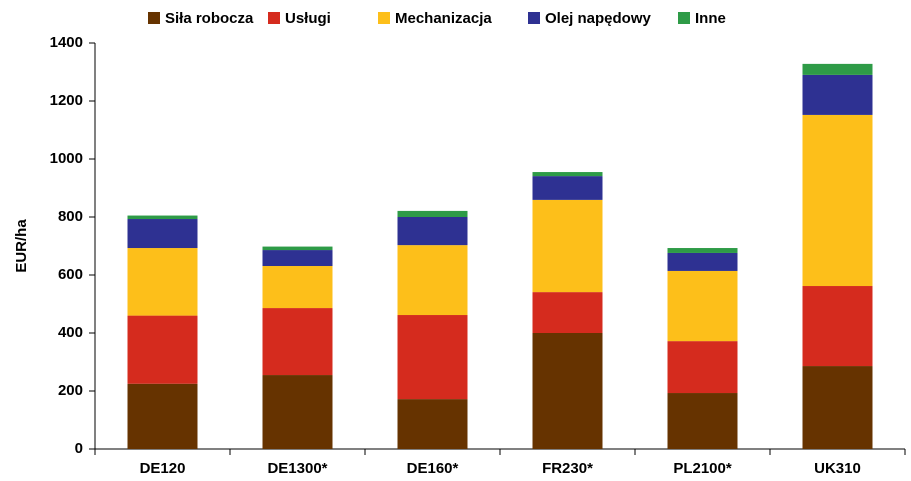  I want to click on x-tick-label: FR230*, so click(567, 468).